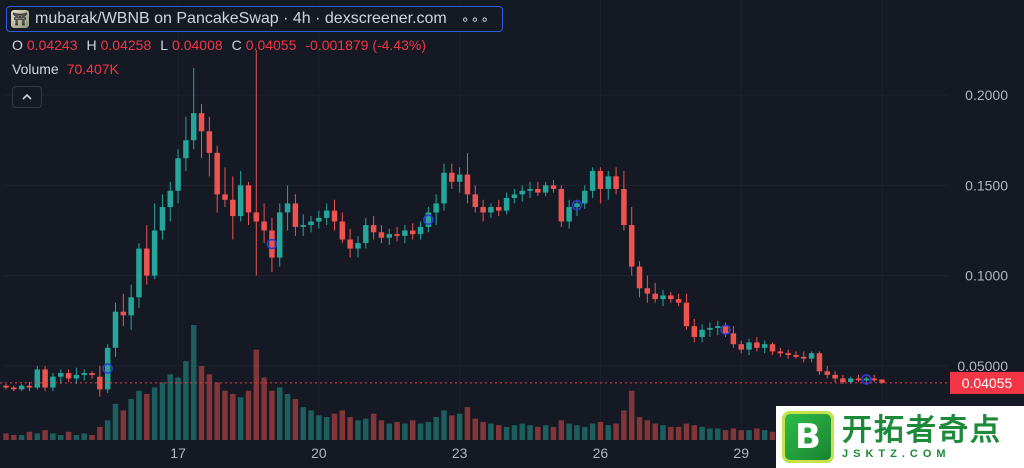 The image size is (1024, 468). I want to click on collapse-legend-button, so click(27, 97).